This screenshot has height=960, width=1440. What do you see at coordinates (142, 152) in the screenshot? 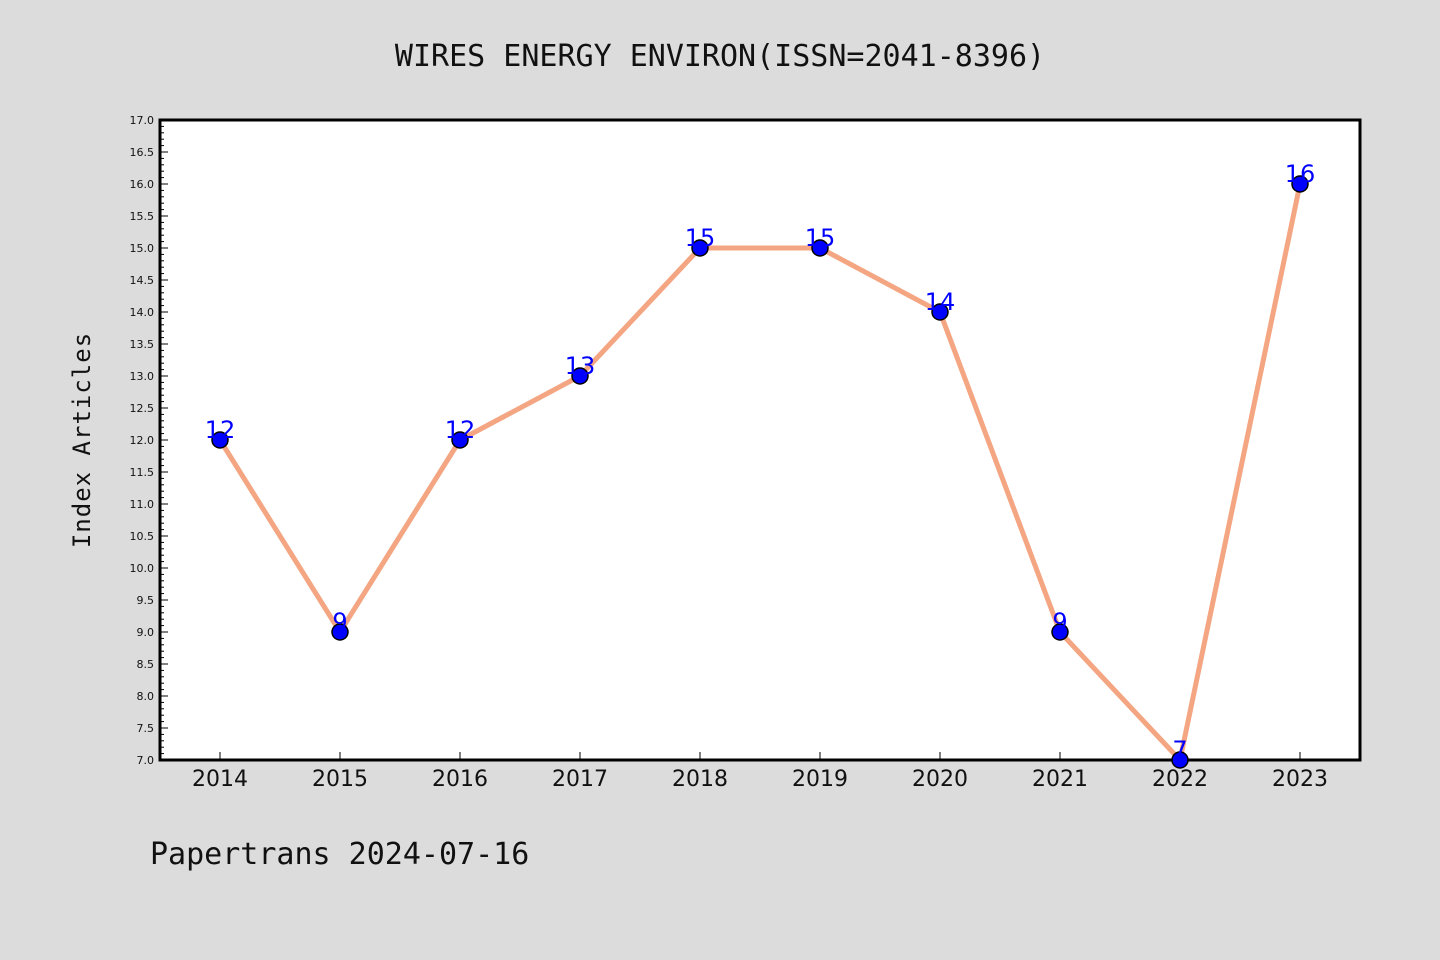
I see `y-tick-label: 16.5` at bounding box center [142, 152].